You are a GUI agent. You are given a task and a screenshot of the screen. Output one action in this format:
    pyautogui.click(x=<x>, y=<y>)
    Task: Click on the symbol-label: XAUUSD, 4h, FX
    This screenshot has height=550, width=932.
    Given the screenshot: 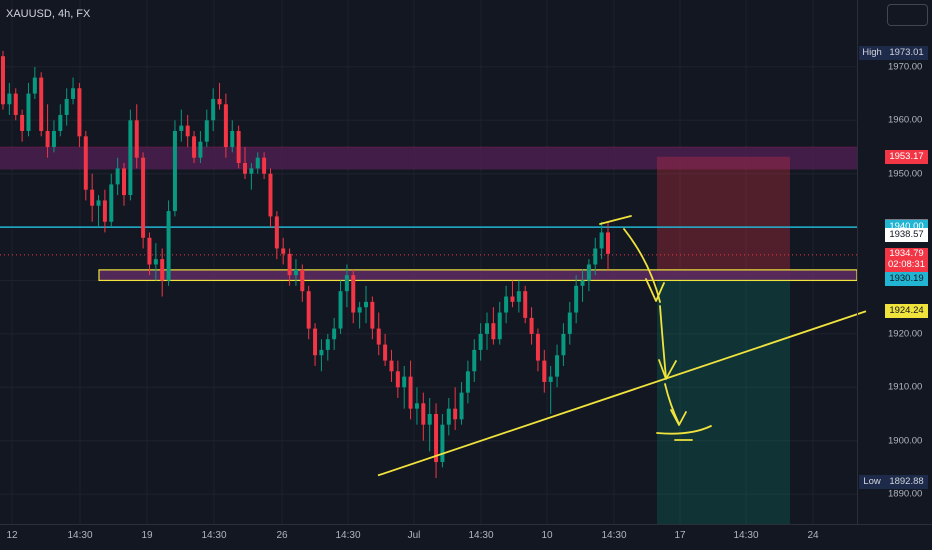 What is the action you would take?
    pyautogui.click(x=48, y=14)
    